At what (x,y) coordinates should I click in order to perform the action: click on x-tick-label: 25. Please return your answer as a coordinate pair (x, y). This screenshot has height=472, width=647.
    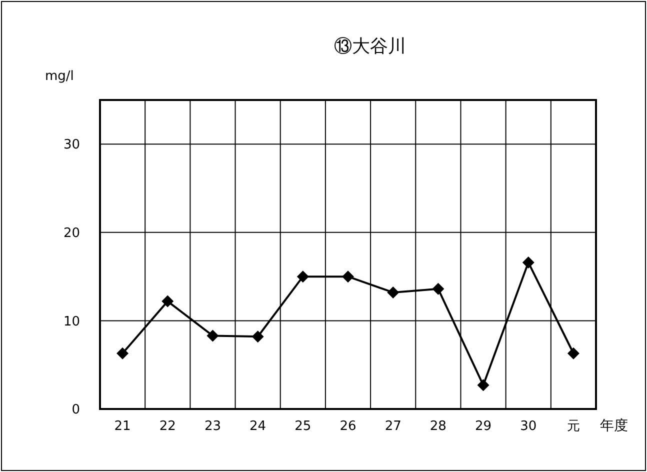
    Looking at the image, I should click on (303, 426).